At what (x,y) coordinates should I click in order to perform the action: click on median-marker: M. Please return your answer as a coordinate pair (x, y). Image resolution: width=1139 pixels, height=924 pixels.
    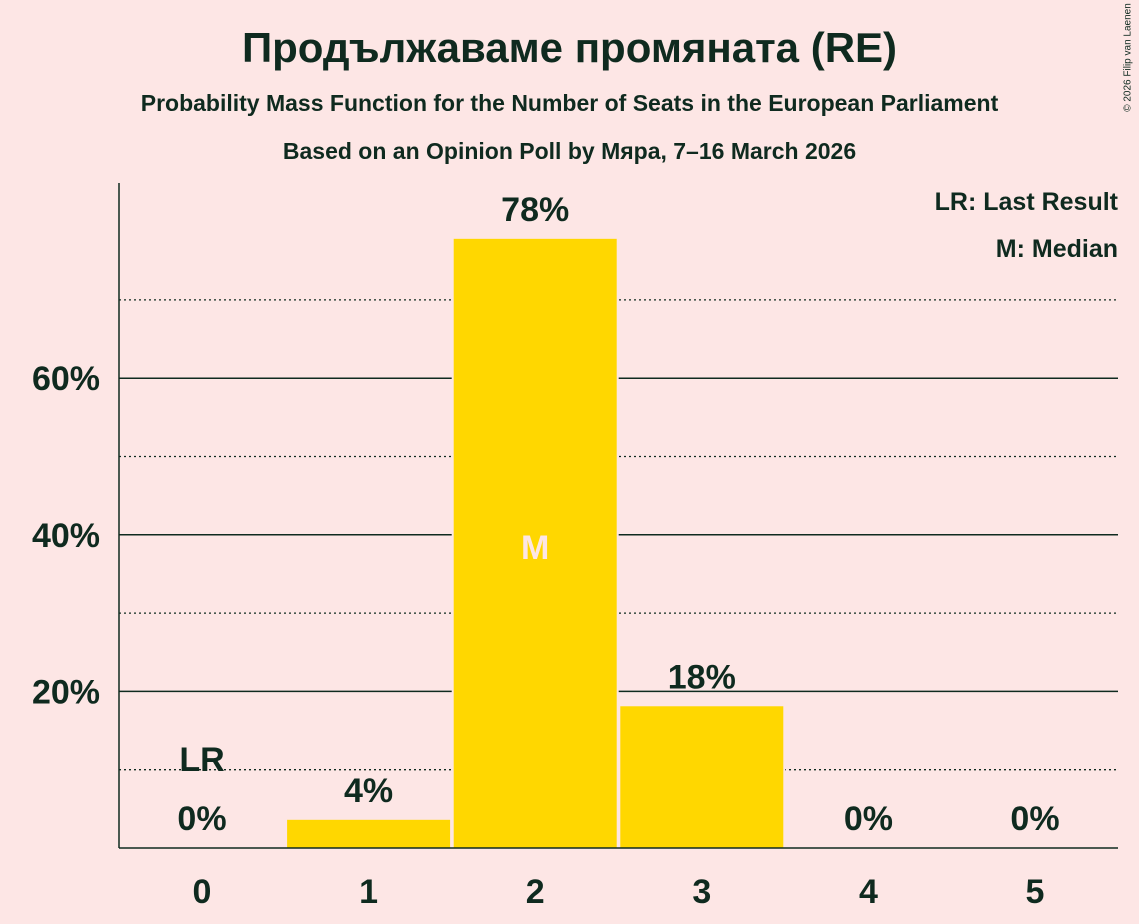
    Looking at the image, I should click on (535, 548).